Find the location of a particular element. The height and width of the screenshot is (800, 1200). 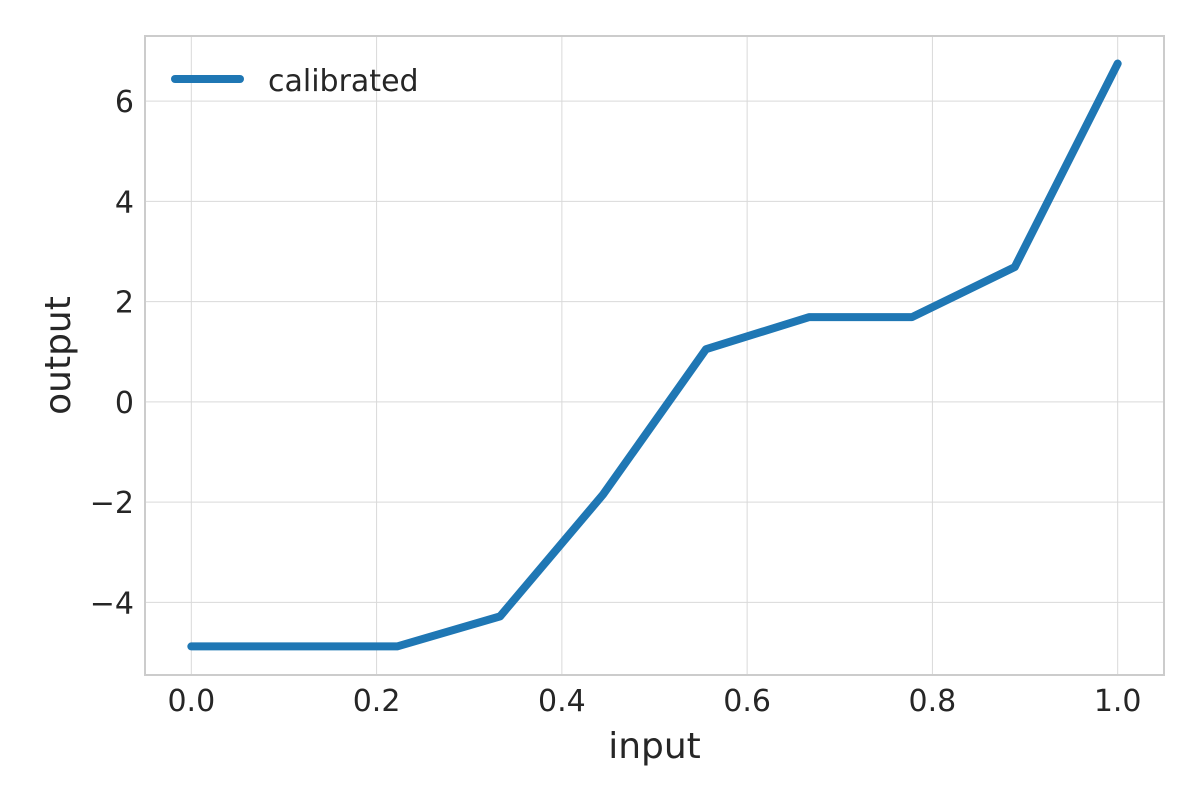

x-tick-label: 0.6 is located at coordinates (747, 701).